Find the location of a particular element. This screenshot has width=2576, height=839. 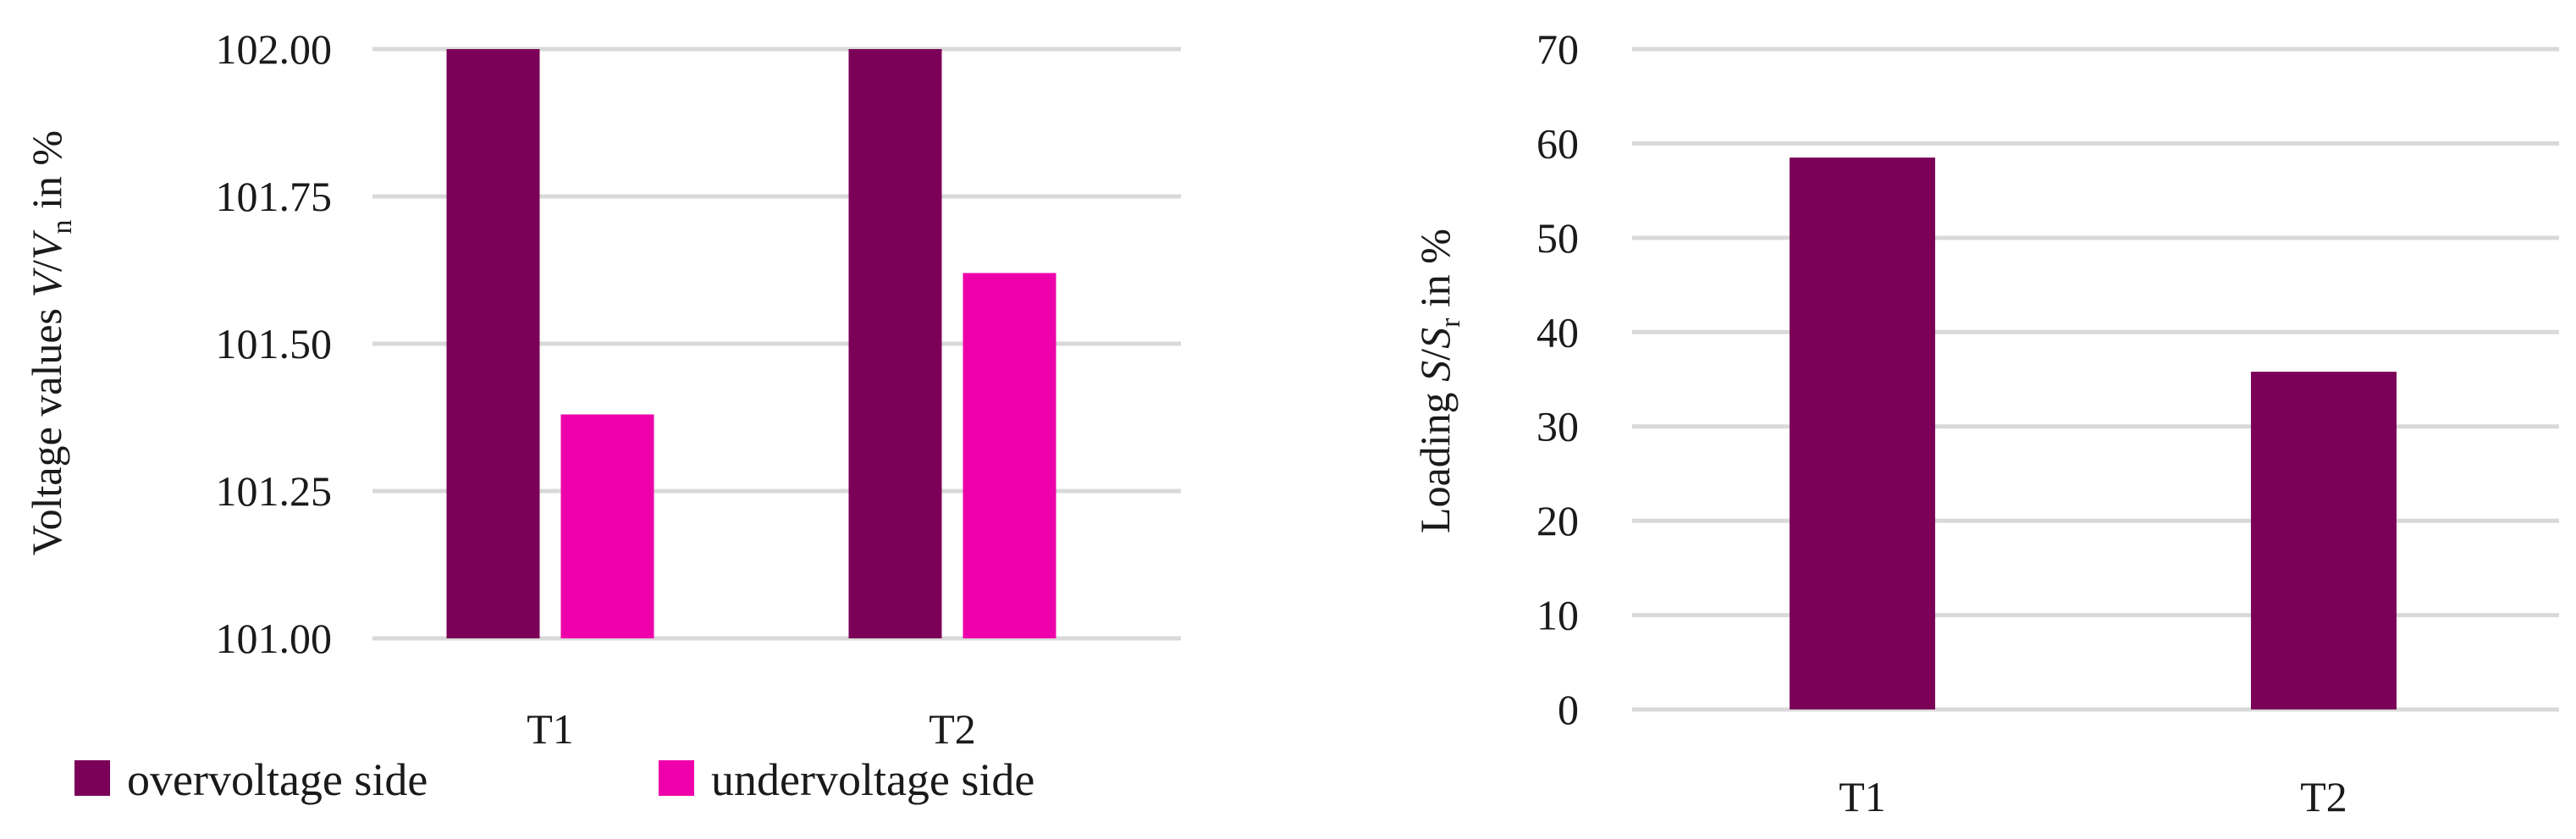

loading-chart-y-tick-labels: 0 10 20 30 40 50 60 70 is located at coordinates (1558, 379).